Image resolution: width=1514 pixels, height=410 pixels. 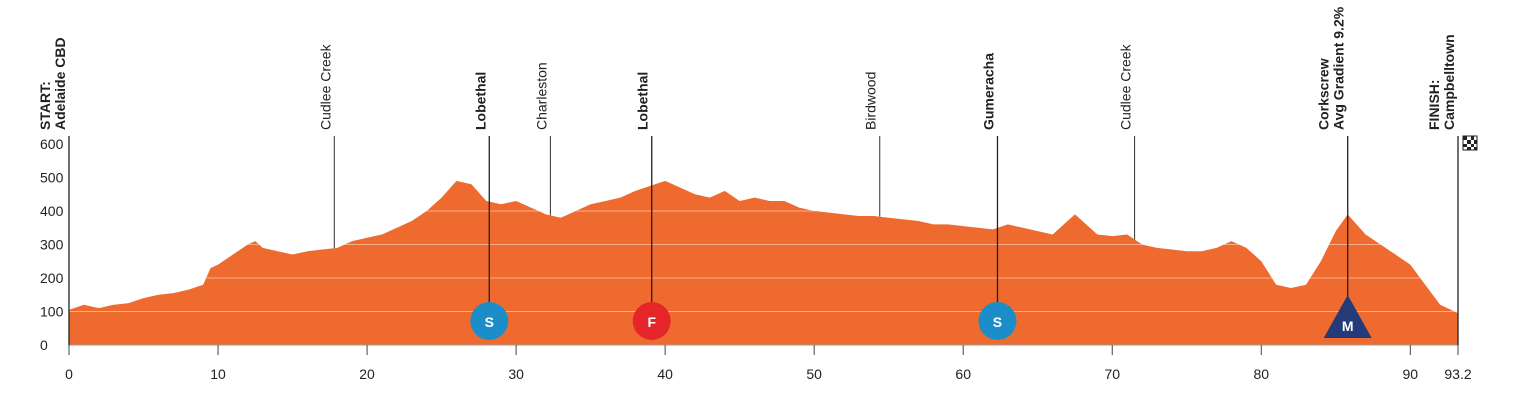 I want to click on annotation-label: Gumeracha, so click(x=988, y=91).